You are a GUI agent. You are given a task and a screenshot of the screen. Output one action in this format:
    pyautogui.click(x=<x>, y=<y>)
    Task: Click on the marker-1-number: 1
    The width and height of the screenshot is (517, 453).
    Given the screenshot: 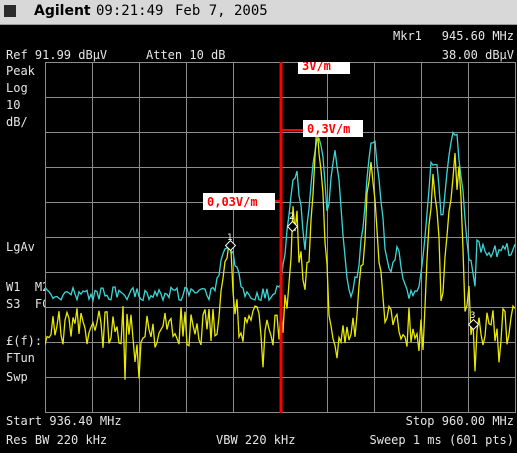 What is the action you would take?
    pyautogui.click(x=229, y=238)
    